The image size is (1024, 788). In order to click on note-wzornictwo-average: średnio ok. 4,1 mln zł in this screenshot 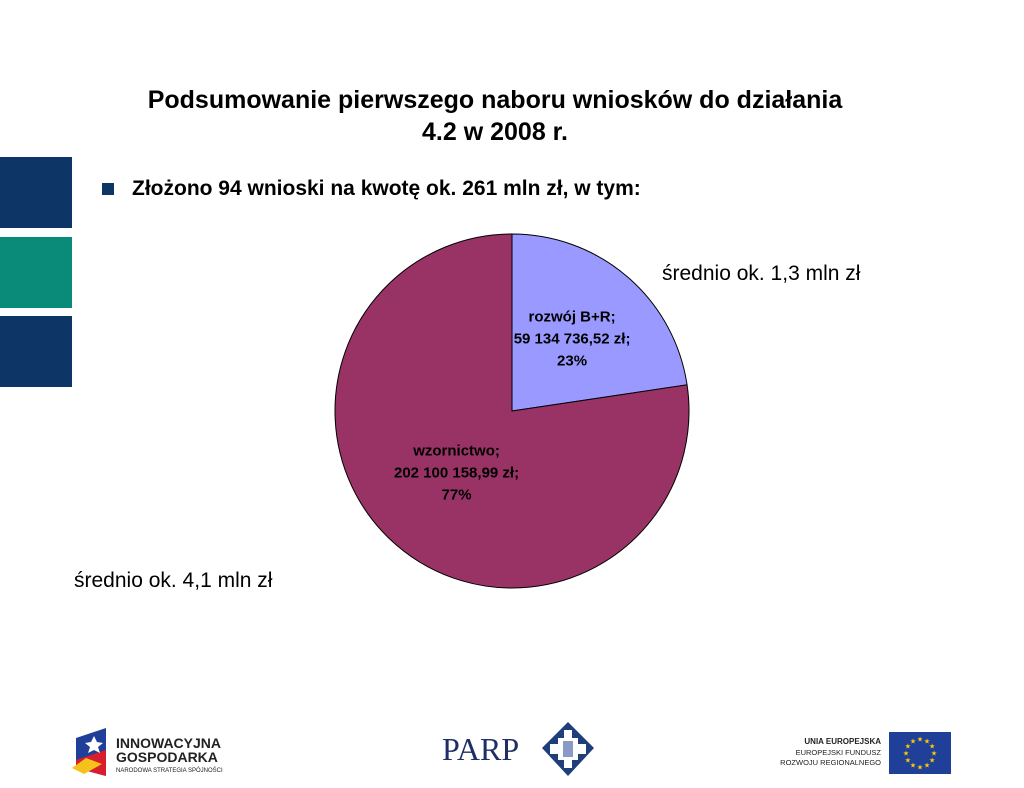, I will do `click(173, 580)`.